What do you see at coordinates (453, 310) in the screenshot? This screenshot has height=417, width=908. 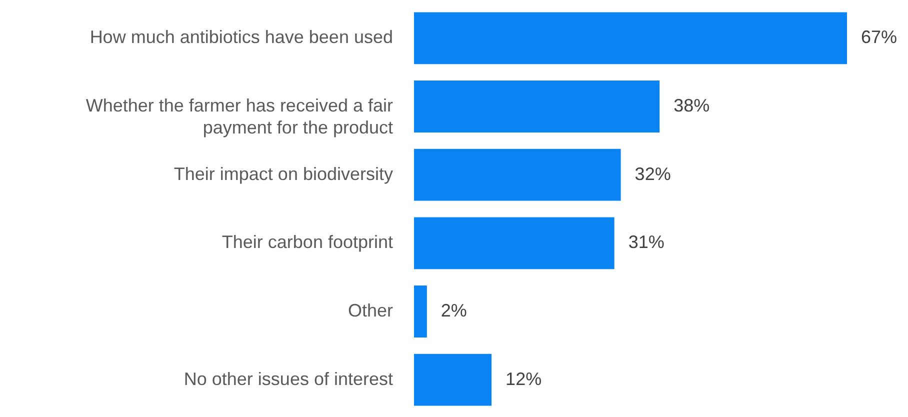 I see `data-label: 2%` at bounding box center [453, 310].